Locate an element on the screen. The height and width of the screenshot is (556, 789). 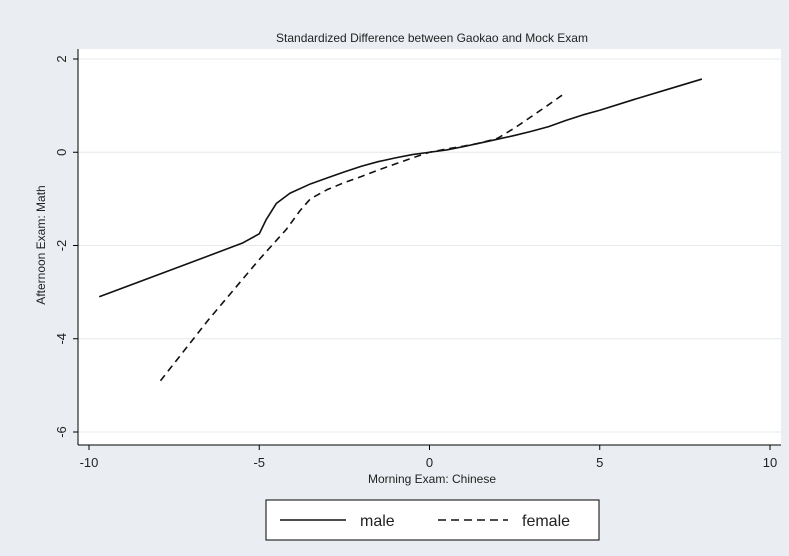
x-tick-label-3: 5 is located at coordinates (599, 462).